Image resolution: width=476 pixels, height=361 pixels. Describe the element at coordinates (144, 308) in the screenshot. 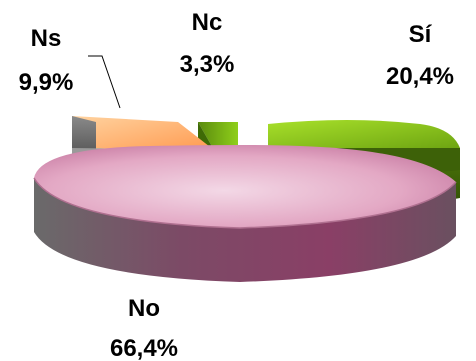

I see `label-no-name: No` at that location.